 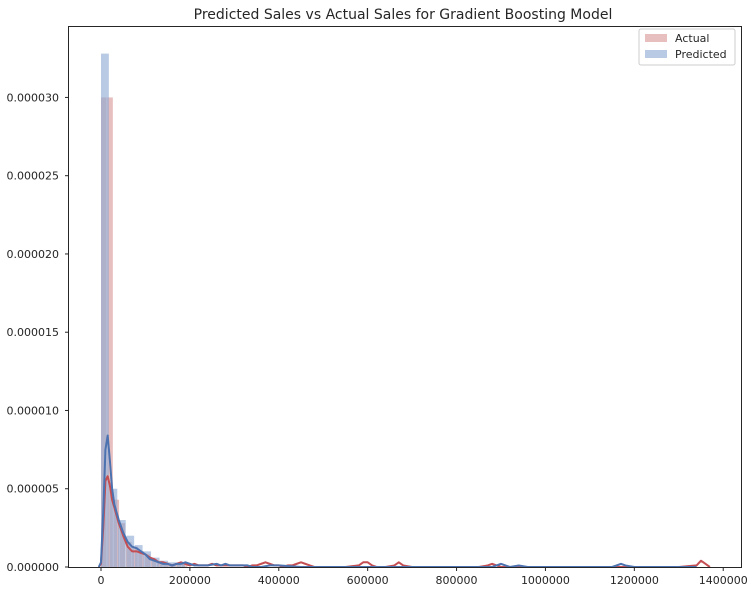 What do you see at coordinates (33, 410) in the screenshot?
I see `y-tick-label: 0.000010` at bounding box center [33, 410].